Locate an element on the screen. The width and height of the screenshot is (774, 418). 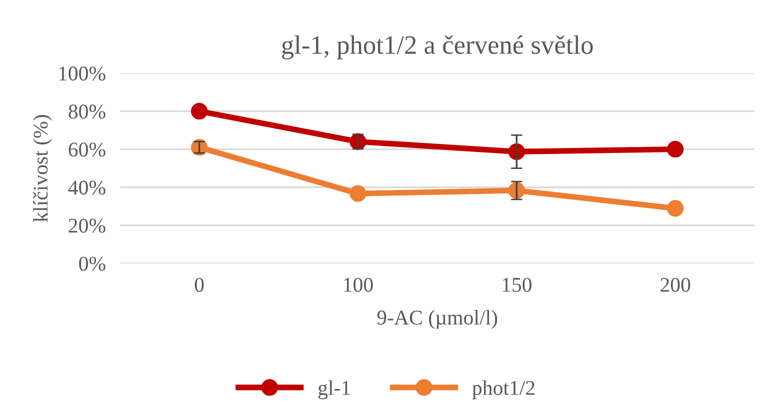
chart-title: gl-1, phot1/2 a červené světlo is located at coordinates (437, 47).